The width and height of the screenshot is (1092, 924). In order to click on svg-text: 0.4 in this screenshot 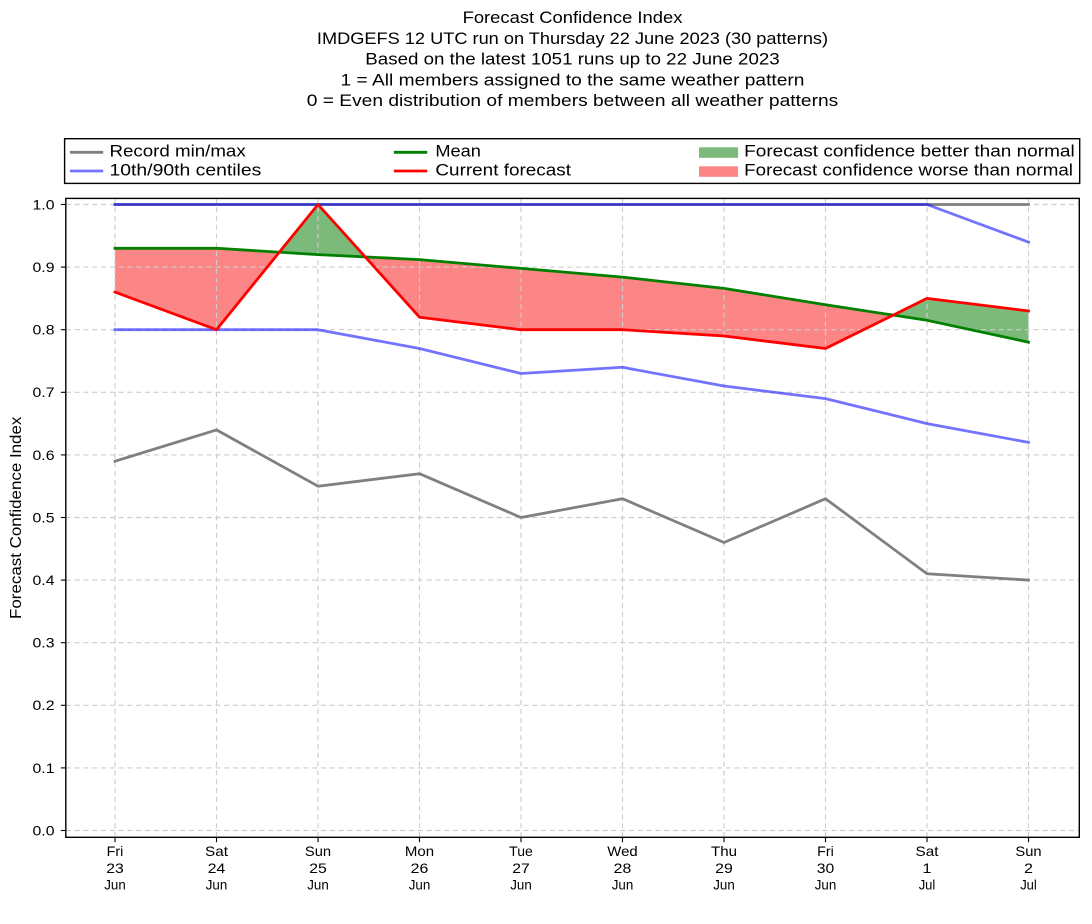, I will do `click(44, 580)`.